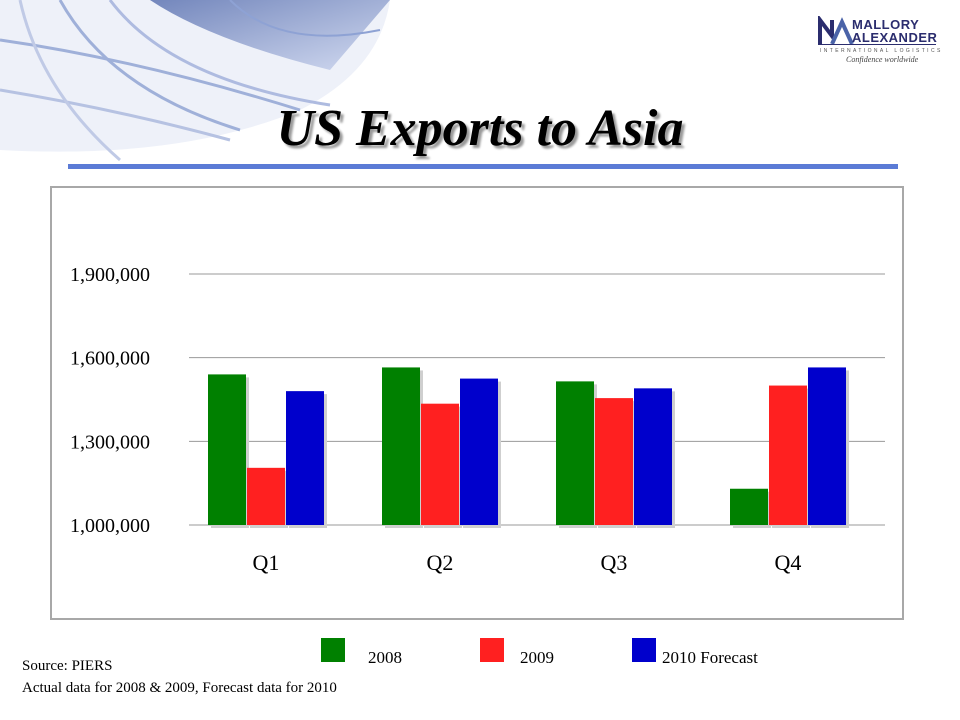 The height and width of the screenshot is (720, 960). I want to click on legend-label-2008: 2008, so click(385, 657).